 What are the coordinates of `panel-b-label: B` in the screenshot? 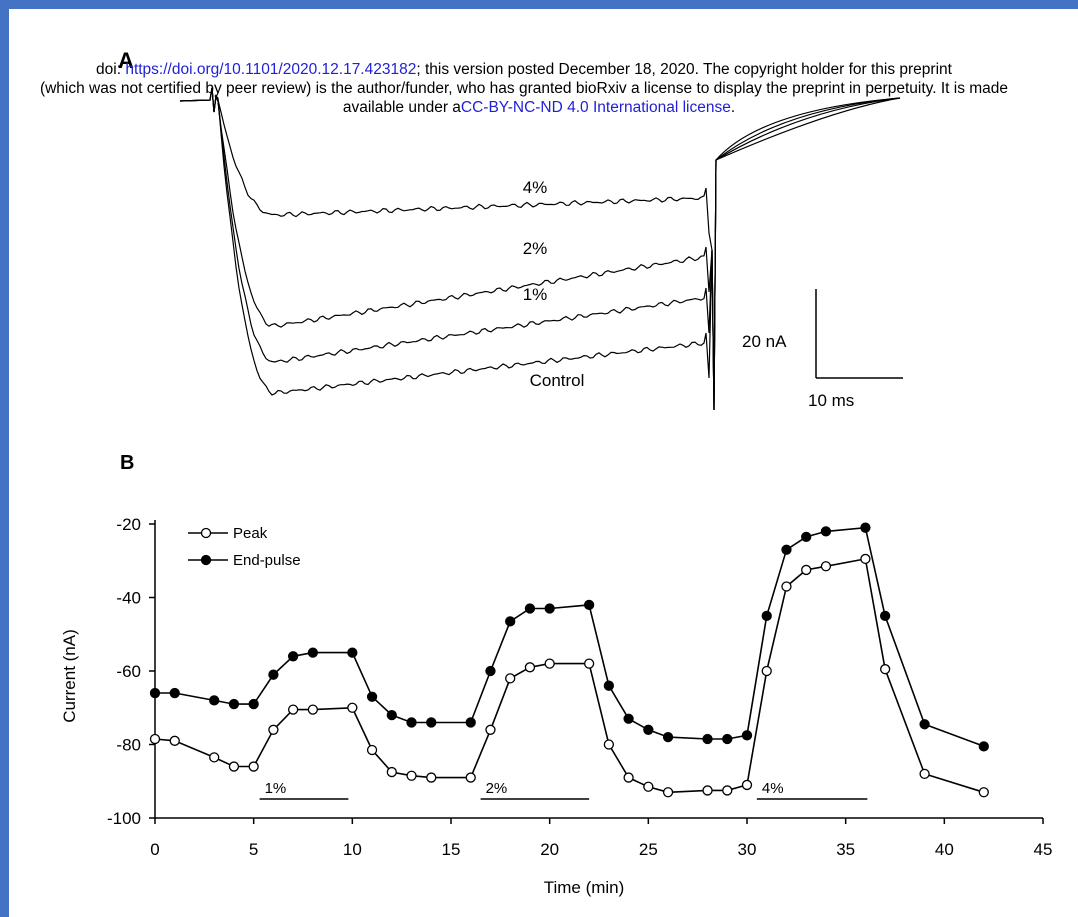 It's located at (127, 463).